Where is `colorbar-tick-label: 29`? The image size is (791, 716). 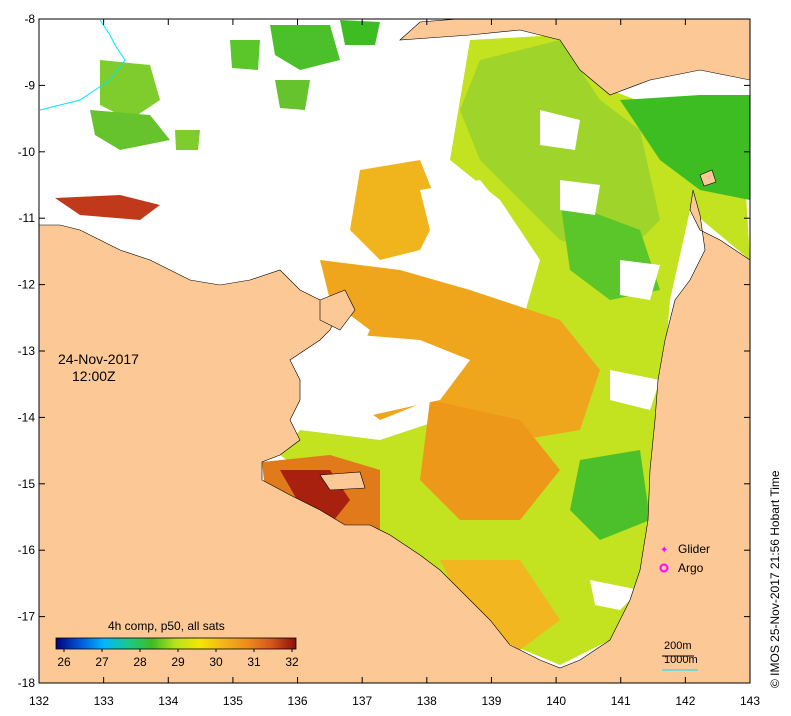
colorbar-tick-label: 29 is located at coordinates (178, 662).